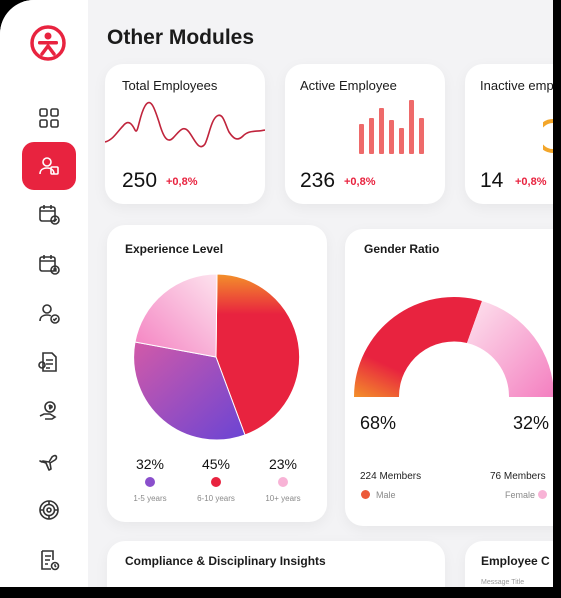 Image resolution: width=561 pixels, height=598 pixels. I want to click on sidebar-item-attendance, so click(49, 214).